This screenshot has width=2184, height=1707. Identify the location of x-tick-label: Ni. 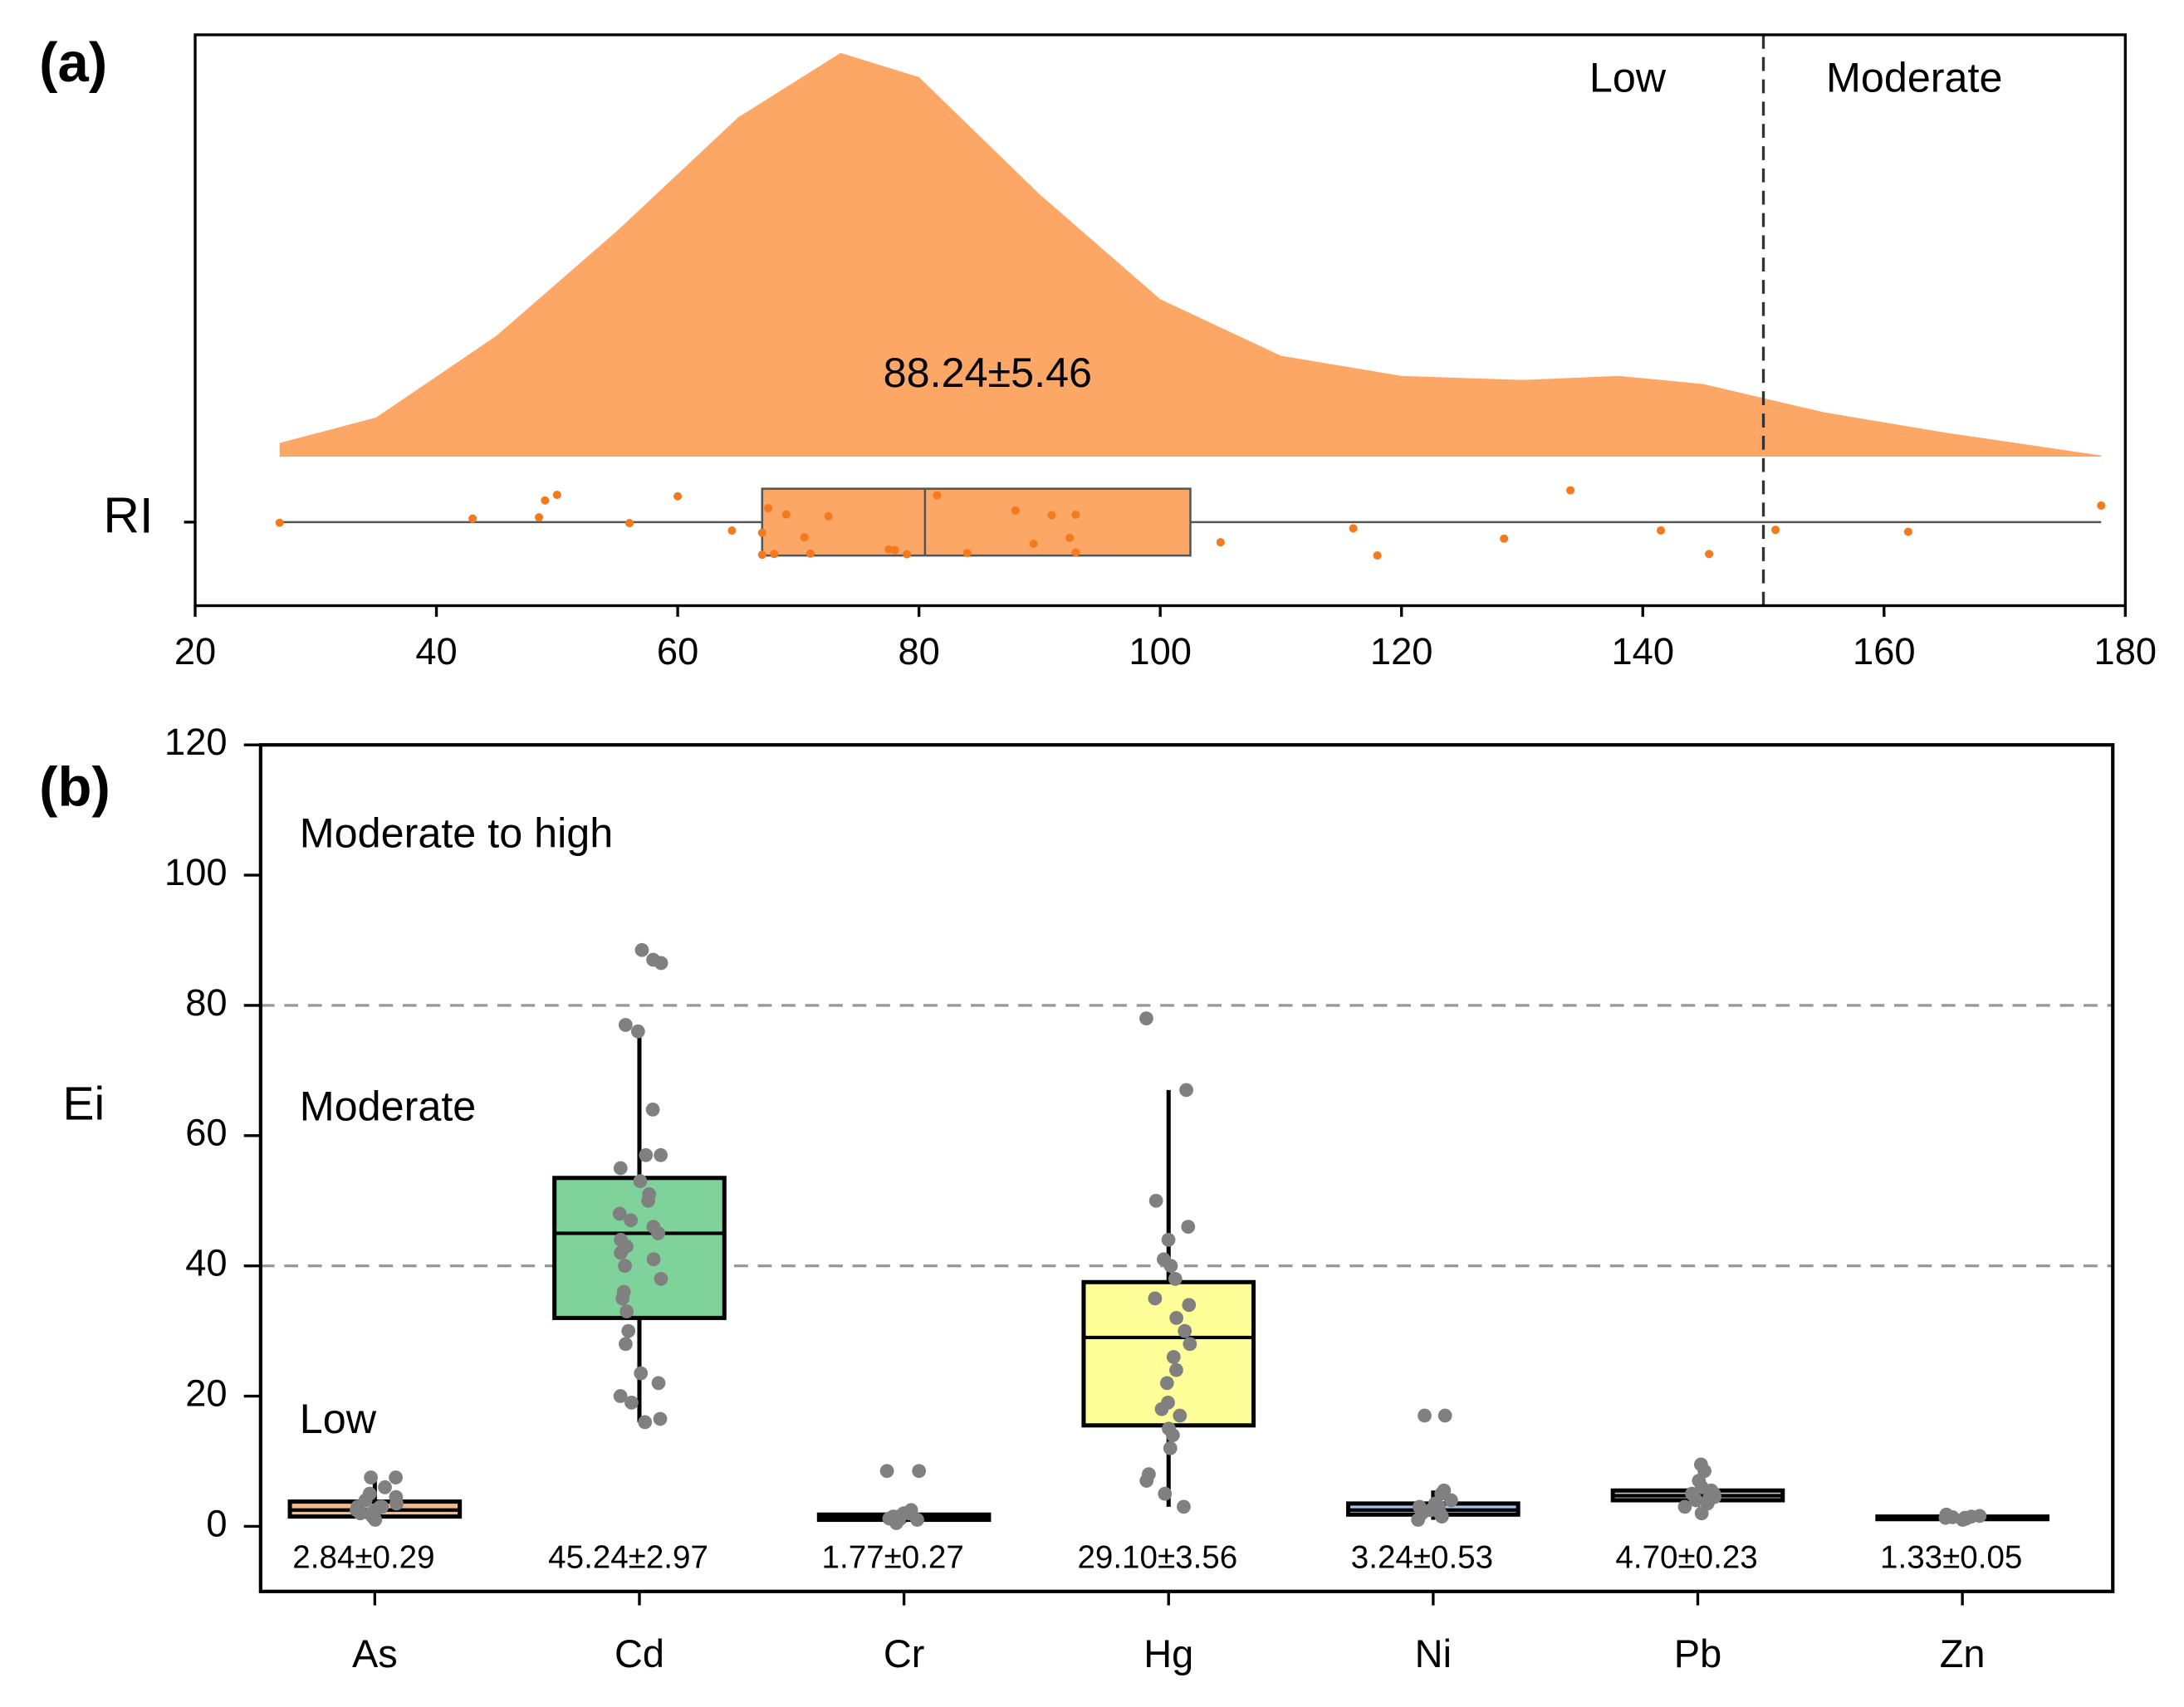
(1433, 1653).